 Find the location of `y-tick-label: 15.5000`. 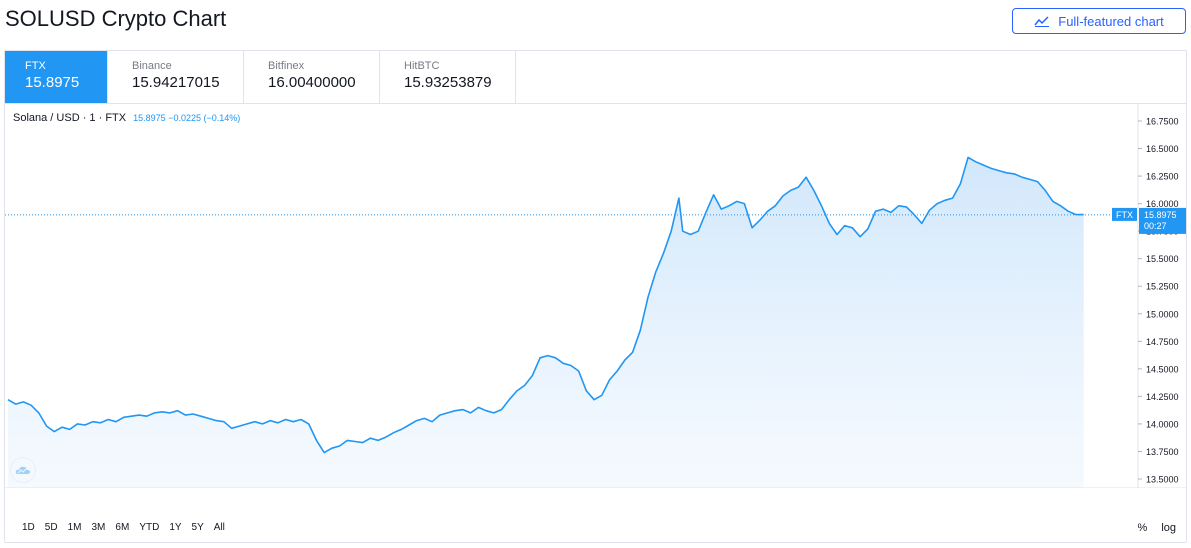

y-tick-label: 15.5000 is located at coordinates (1162, 259).